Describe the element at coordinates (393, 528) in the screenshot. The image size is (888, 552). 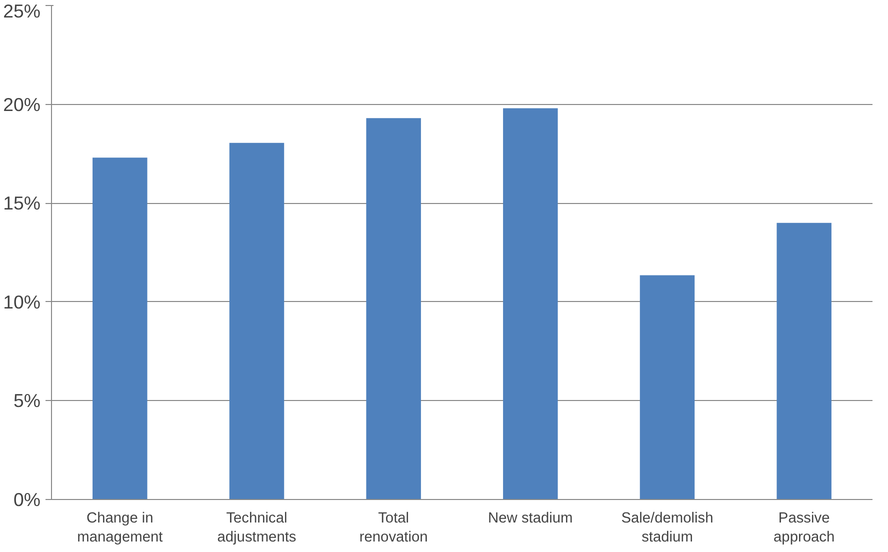
I see `x-tick-label: Total renovation` at that location.